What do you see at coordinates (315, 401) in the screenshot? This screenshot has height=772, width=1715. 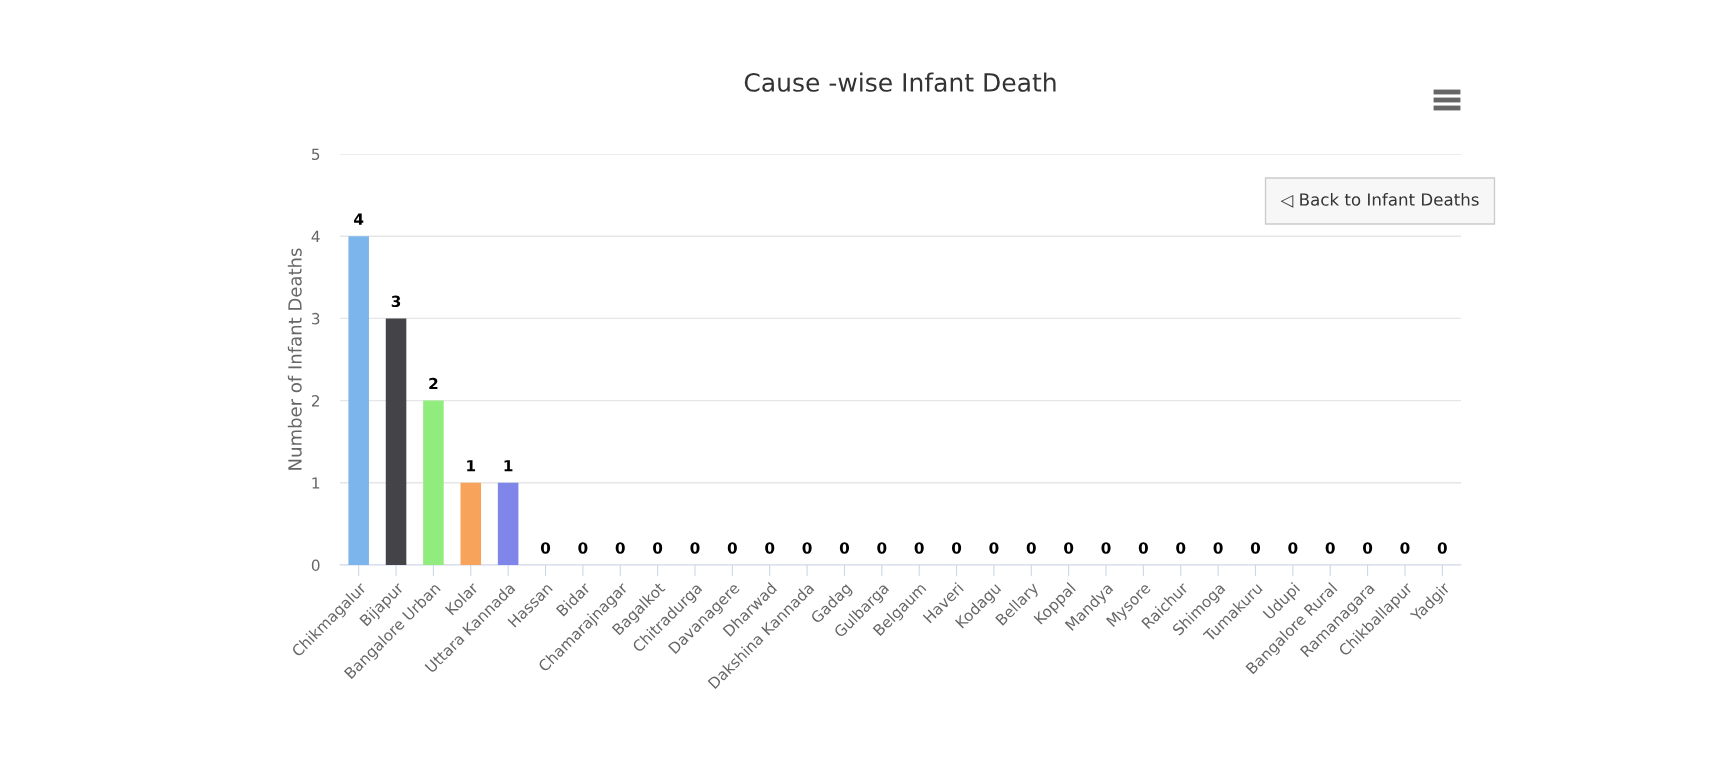 I see `y-tick-label: 2` at bounding box center [315, 401].